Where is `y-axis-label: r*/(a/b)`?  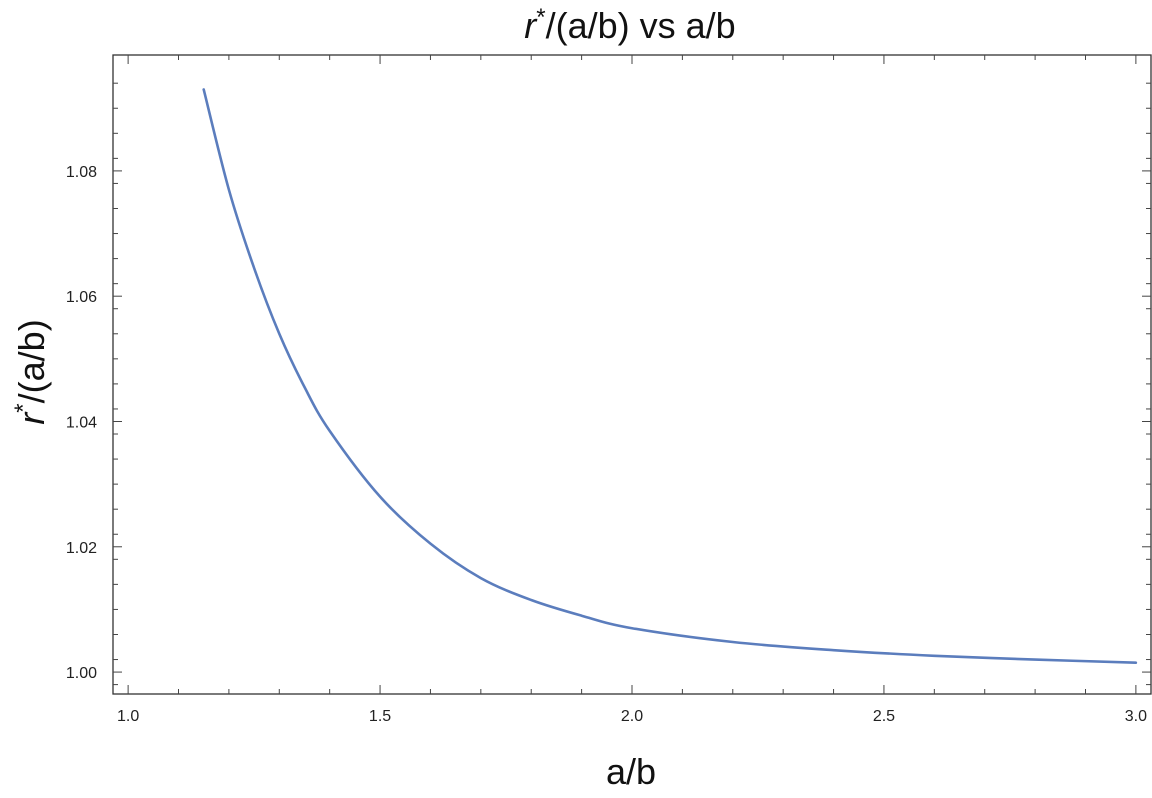 y-axis-label: r*/(a/b) is located at coordinates (31, 371).